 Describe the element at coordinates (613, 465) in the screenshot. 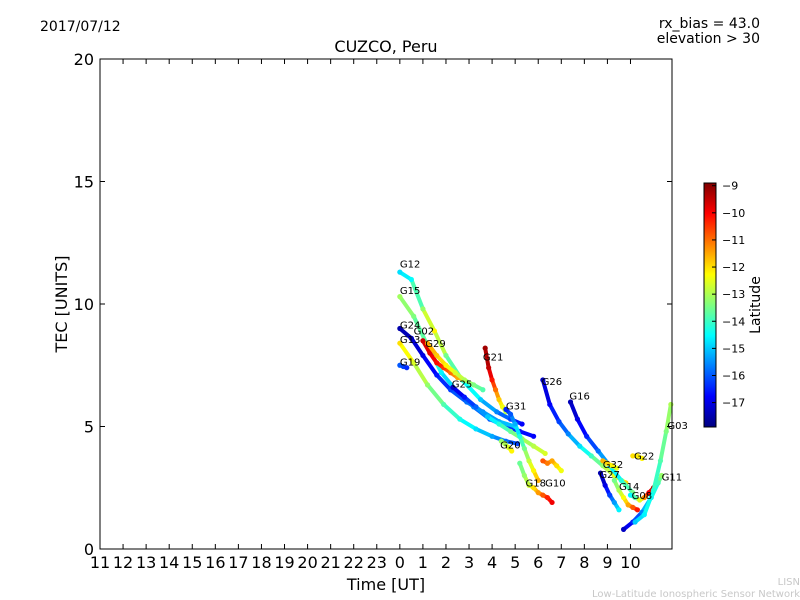

I see `satellite-label-g32: G32` at that location.